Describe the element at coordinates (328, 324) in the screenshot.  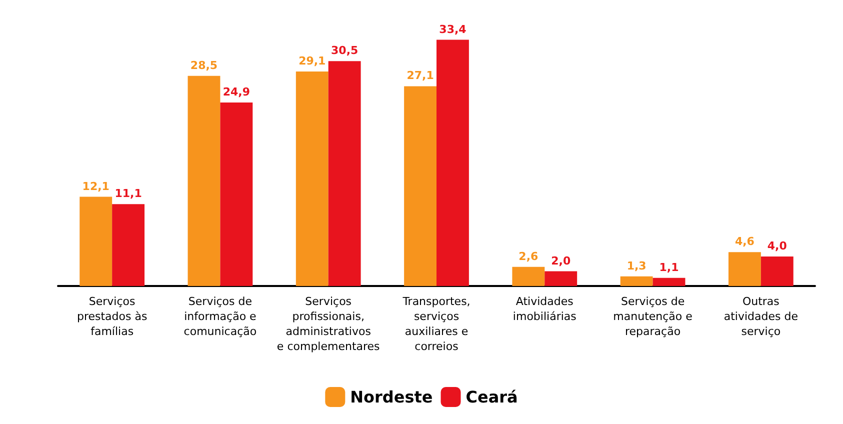
I see `x-tick-label: Serviços profissionais, administrativos e complementares` at that location.